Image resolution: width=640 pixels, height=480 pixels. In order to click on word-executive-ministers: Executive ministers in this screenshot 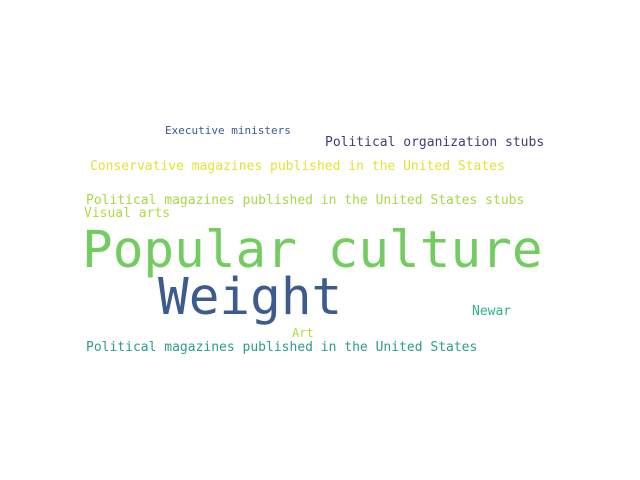, I will do `click(228, 130)`.